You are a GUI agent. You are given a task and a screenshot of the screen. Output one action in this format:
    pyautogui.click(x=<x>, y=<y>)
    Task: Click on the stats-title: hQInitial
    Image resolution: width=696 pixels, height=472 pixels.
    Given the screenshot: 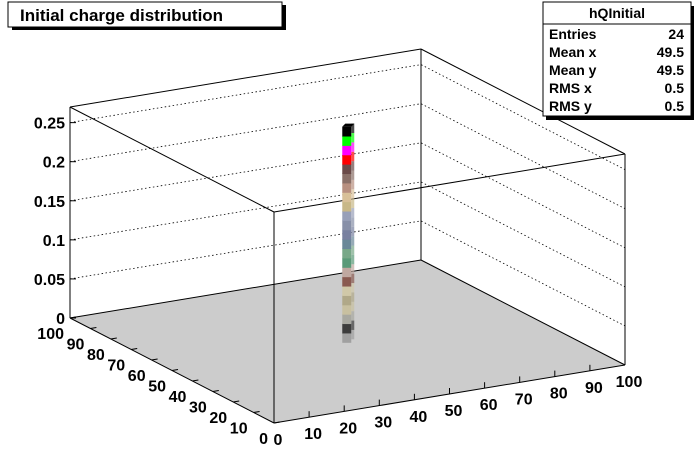 What is the action you would take?
    pyautogui.click(x=617, y=13)
    